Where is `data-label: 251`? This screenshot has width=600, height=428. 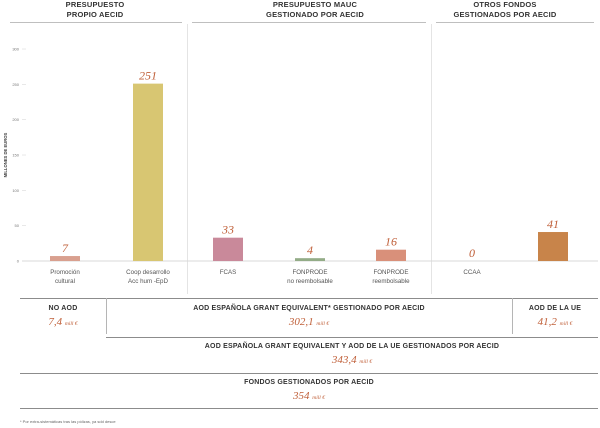
data-label: 251 is located at coordinates (148, 76).